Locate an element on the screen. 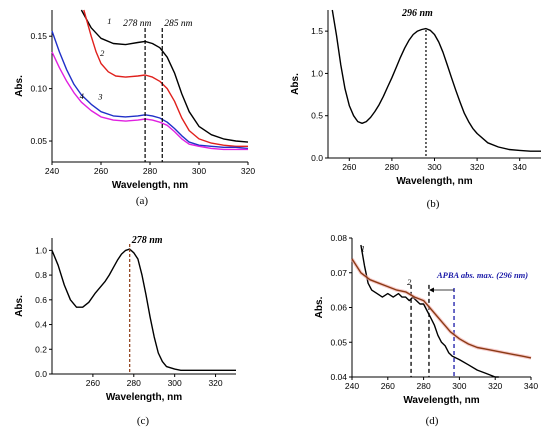 The height and width of the screenshot is (434, 550). series-label: 3 is located at coordinates (99, 97).